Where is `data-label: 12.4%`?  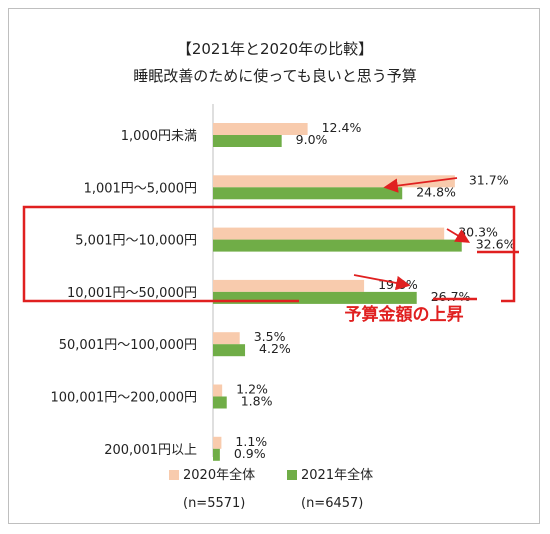
data-label: 12.4% is located at coordinates (342, 127).